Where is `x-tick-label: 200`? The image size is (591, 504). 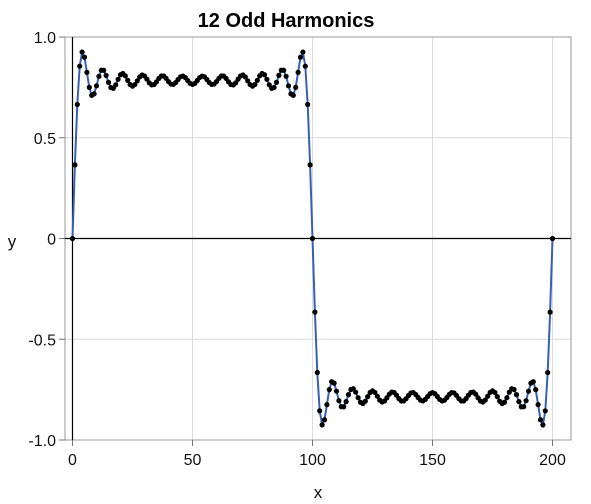 x-tick-label: 200 is located at coordinates (552, 460).